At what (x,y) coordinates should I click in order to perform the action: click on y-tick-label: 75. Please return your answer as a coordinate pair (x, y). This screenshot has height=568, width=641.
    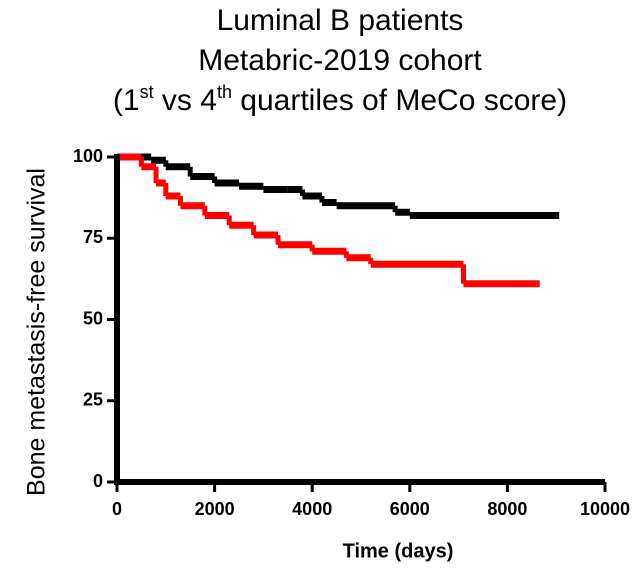
    Looking at the image, I should click on (93, 237).